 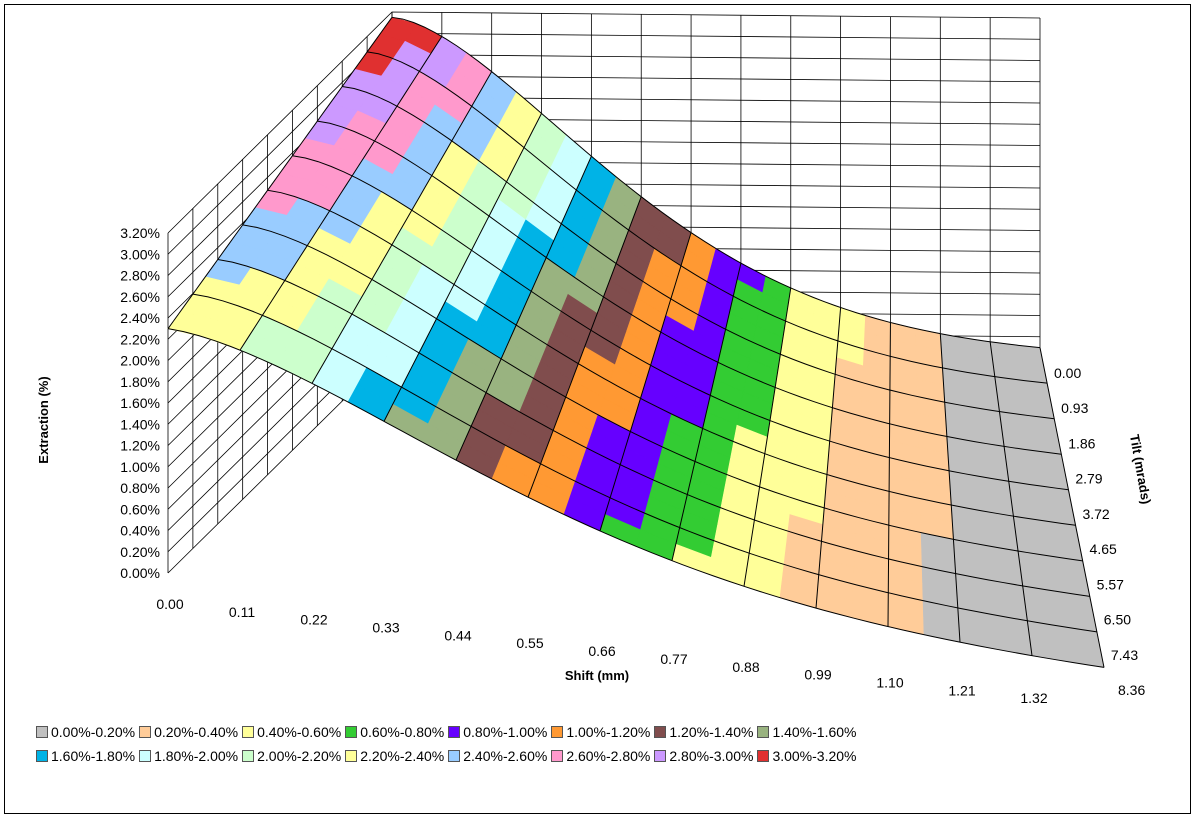 I want to click on legend-item: 0.00%-0.20%, so click(x=85, y=732).